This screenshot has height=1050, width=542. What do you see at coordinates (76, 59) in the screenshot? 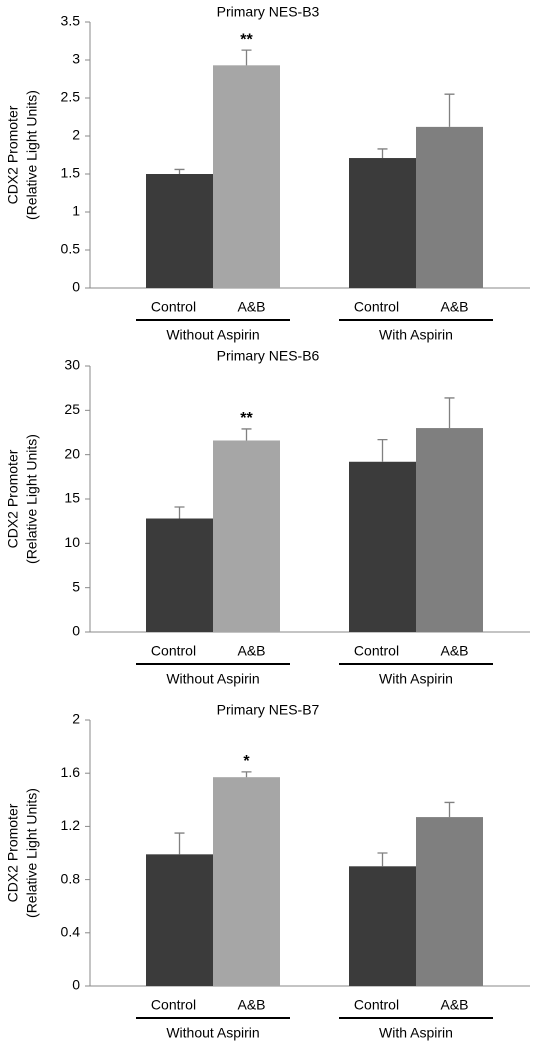
I see `y-tick-label: 3` at bounding box center [76, 59].